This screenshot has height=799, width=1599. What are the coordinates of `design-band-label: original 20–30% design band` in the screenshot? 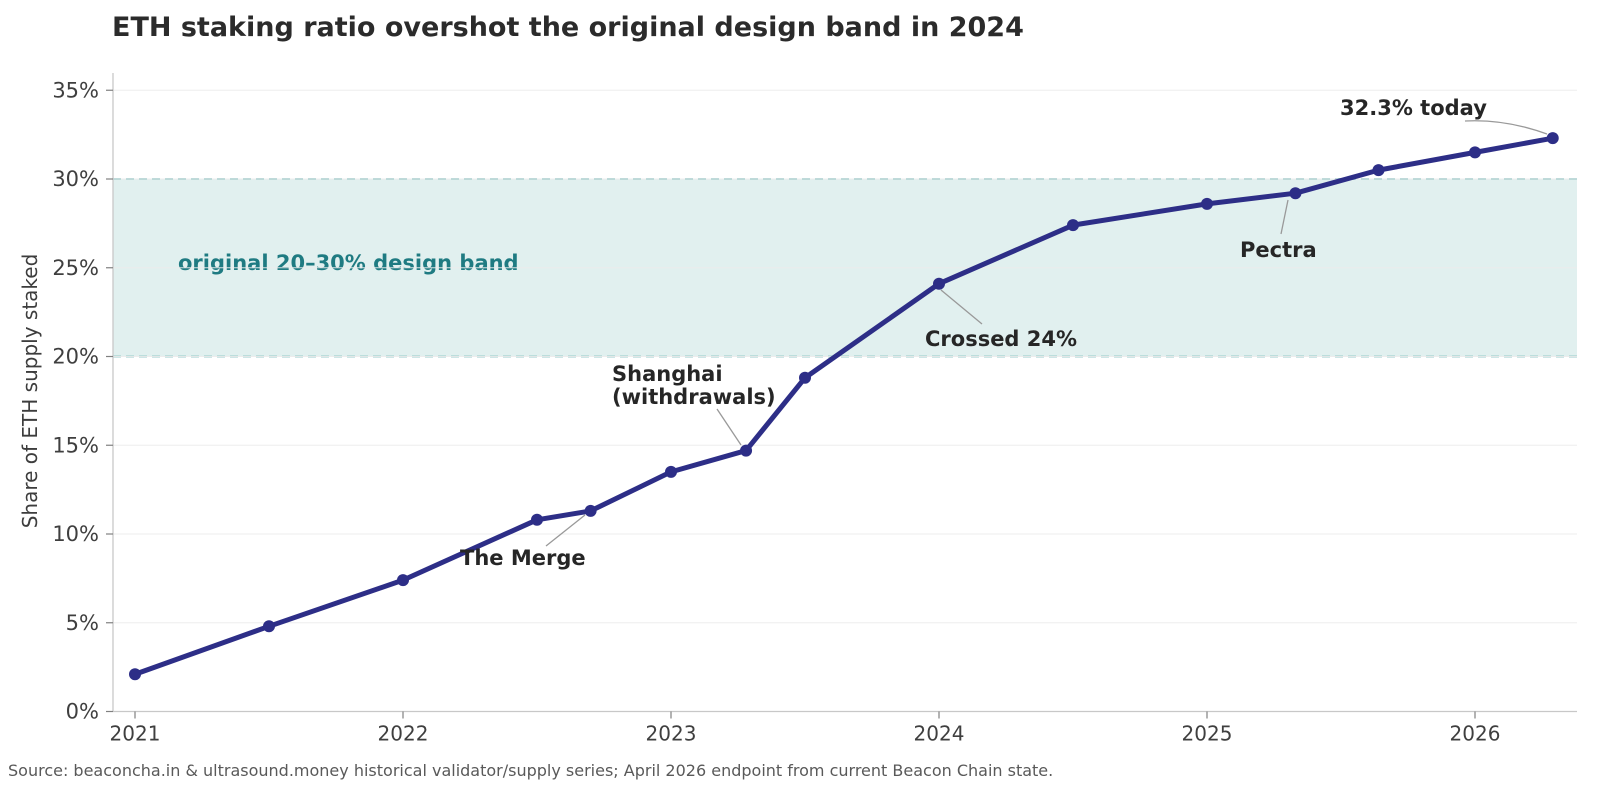 It's located at (348, 263).